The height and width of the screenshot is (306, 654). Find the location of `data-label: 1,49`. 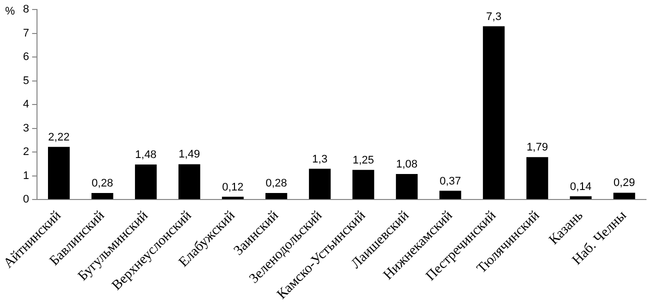

data-label: 1,49 is located at coordinates (189, 154).